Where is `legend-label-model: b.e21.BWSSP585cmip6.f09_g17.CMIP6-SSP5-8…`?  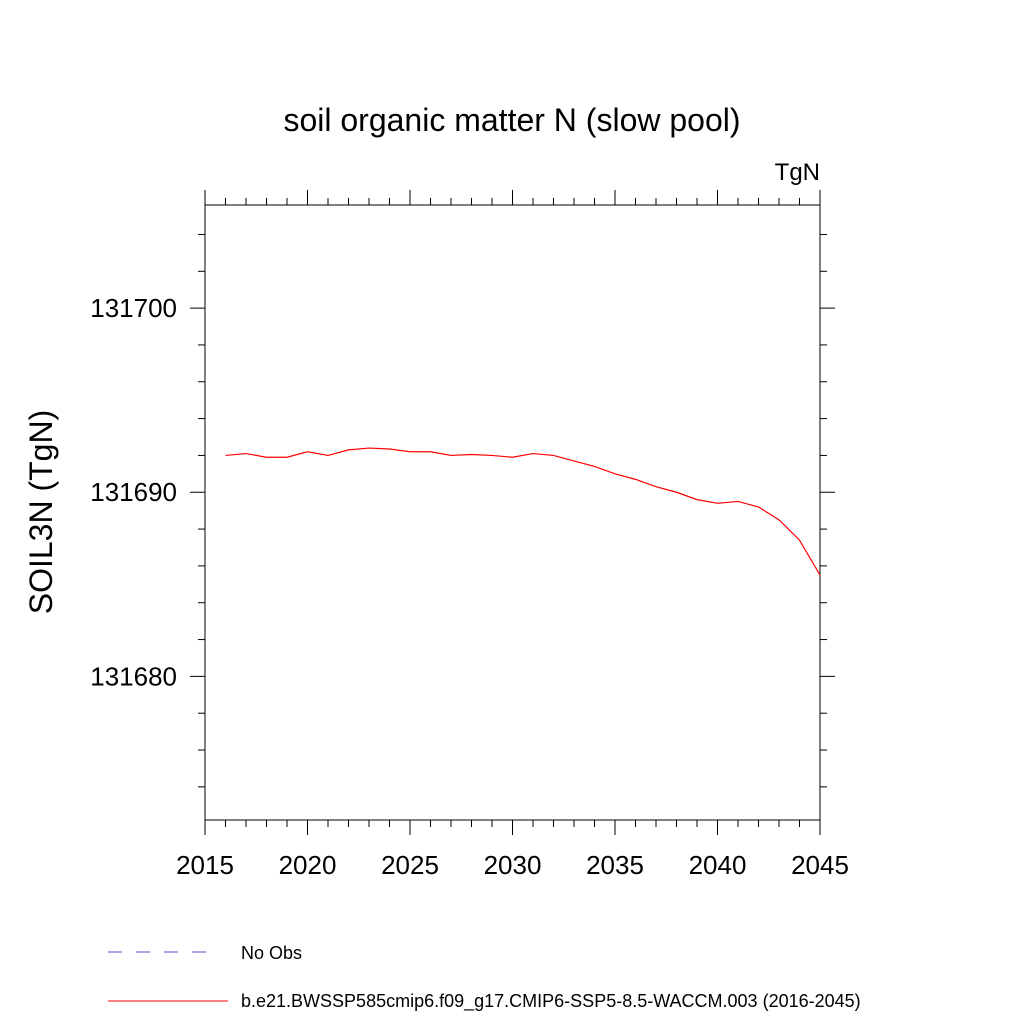
legend-label-model: b.e21.BWSSP585cmip6.f09_g17.CMIP6-SSP5-8… is located at coordinates (551, 1001).